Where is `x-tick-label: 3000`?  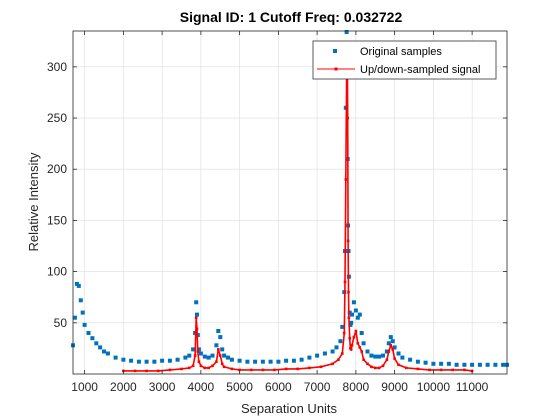 x-tick-label: 3000 is located at coordinates (162, 387).